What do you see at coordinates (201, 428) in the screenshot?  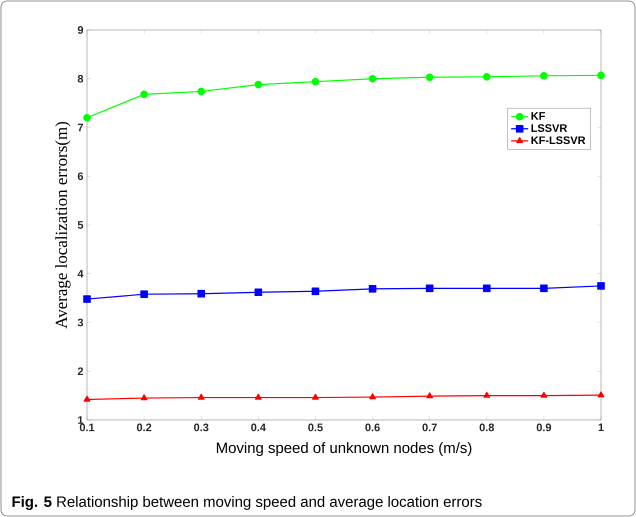 I see `x-tick-label: 0.3` at bounding box center [201, 428].